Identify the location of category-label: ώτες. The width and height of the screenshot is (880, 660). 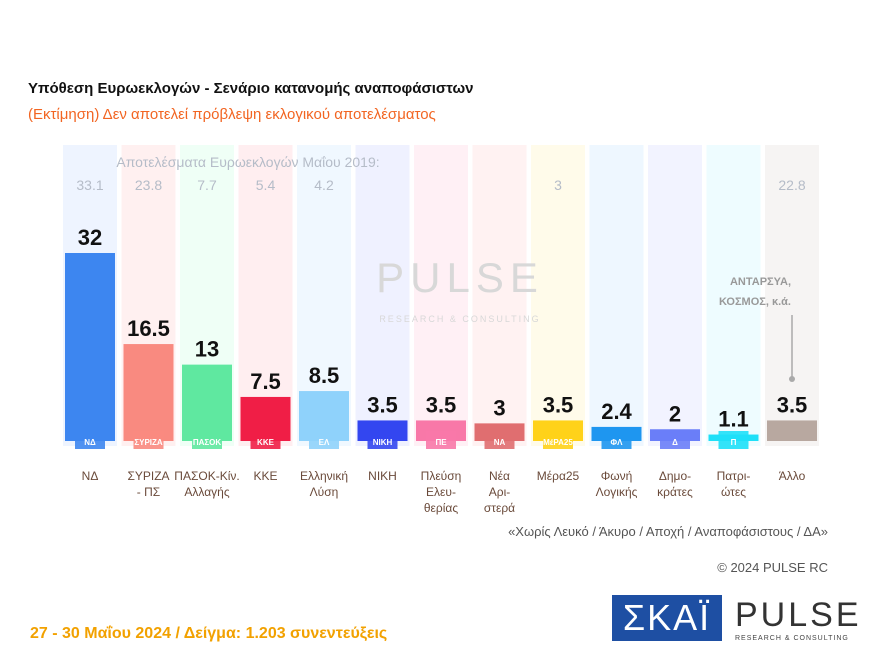
(733, 492).